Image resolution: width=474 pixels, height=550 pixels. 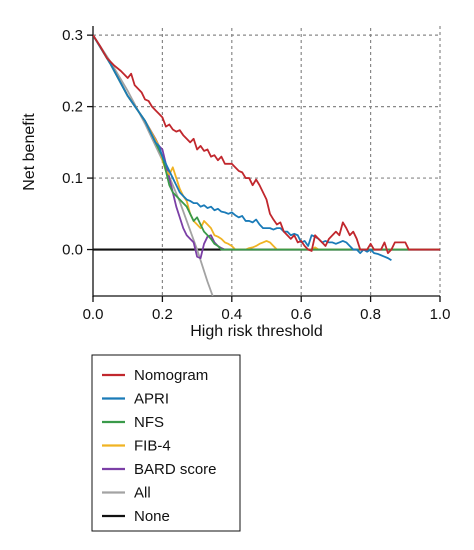 What do you see at coordinates (152, 516) in the screenshot?
I see `legend-label-none: None` at bounding box center [152, 516].